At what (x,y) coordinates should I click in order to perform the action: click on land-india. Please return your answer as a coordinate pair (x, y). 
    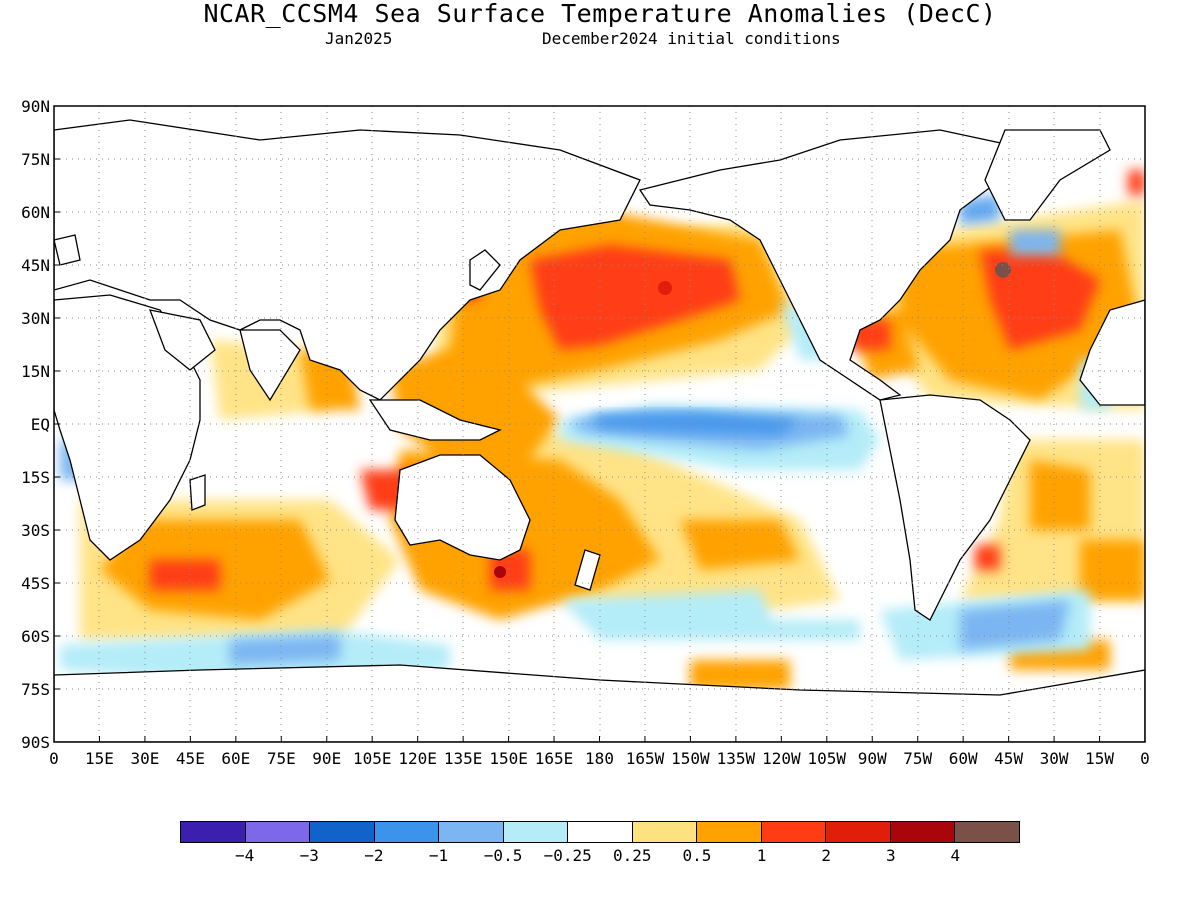
    Looking at the image, I should click on (270, 365).